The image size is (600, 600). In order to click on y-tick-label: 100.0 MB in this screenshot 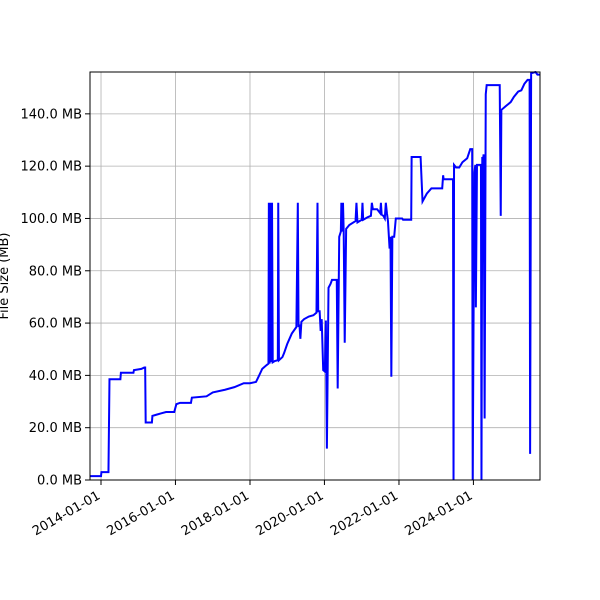, I will do `click(51, 219)`.